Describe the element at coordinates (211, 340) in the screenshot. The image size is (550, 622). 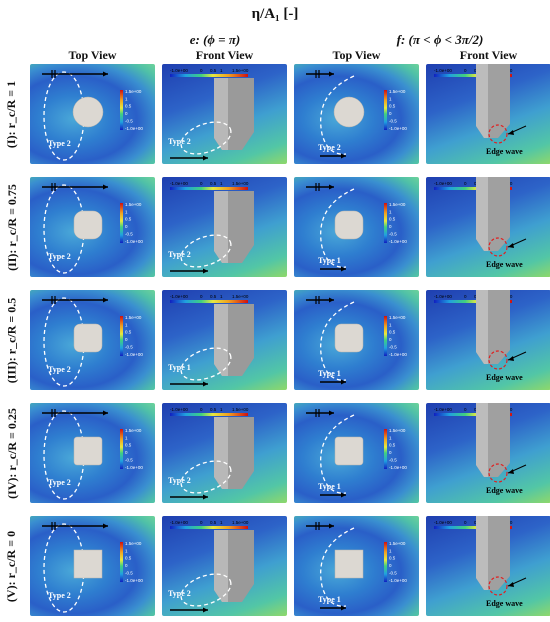
I see `panel-graphic: -1.0e+00 0 0.5 1 1.5e+00 Type 1` at that location.